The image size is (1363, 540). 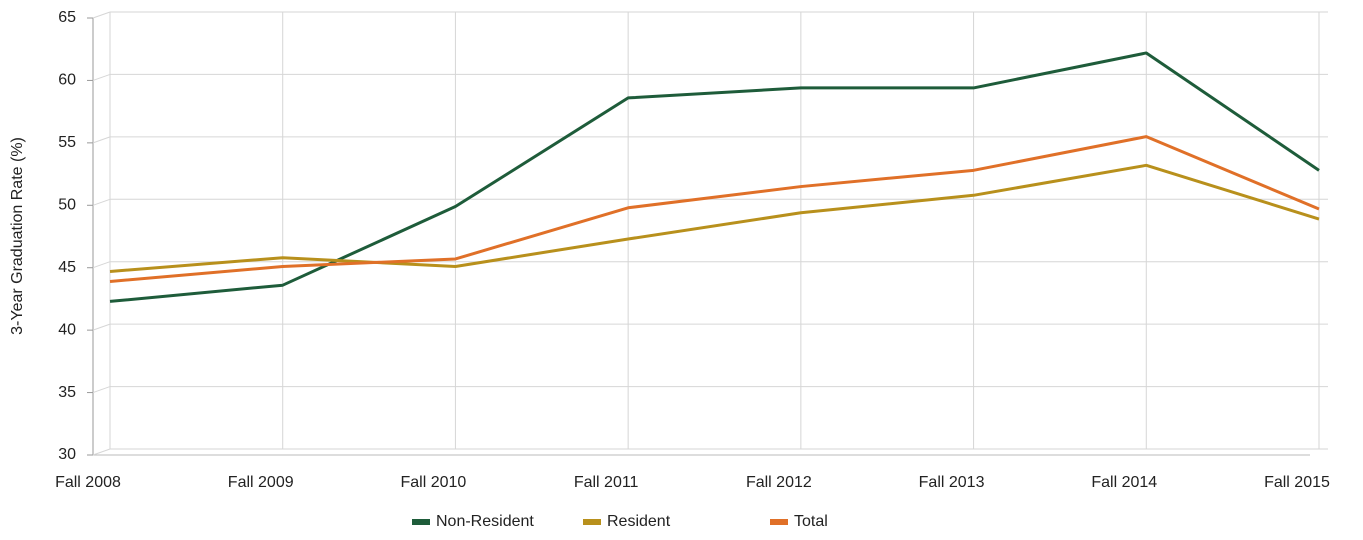 What do you see at coordinates (811, 521) in the screenshot?
I see `legend-label: Total` at bounding box center [811, 521].